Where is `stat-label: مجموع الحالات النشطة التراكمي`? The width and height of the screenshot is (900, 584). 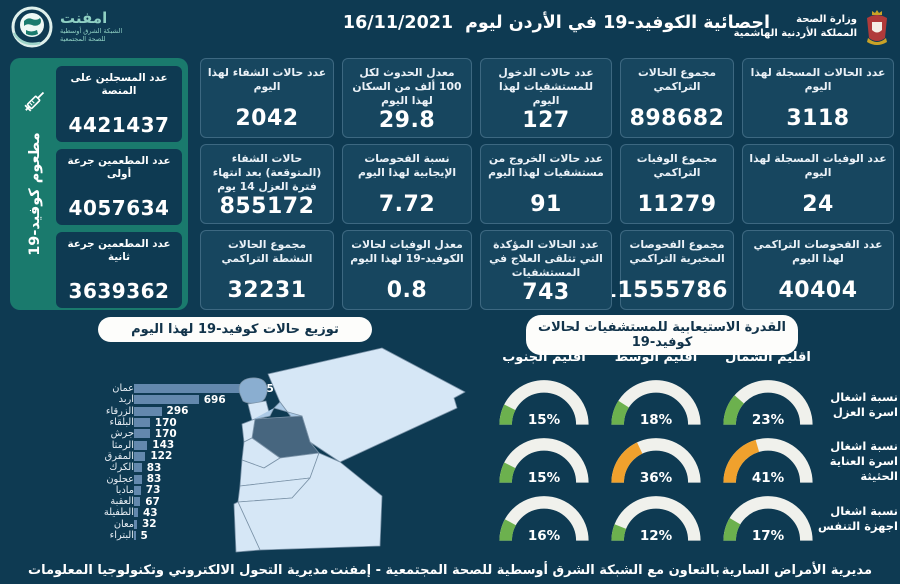 stat-label: مجموع الحالات النشطة التراكمي is located at coordinates (267, 252).